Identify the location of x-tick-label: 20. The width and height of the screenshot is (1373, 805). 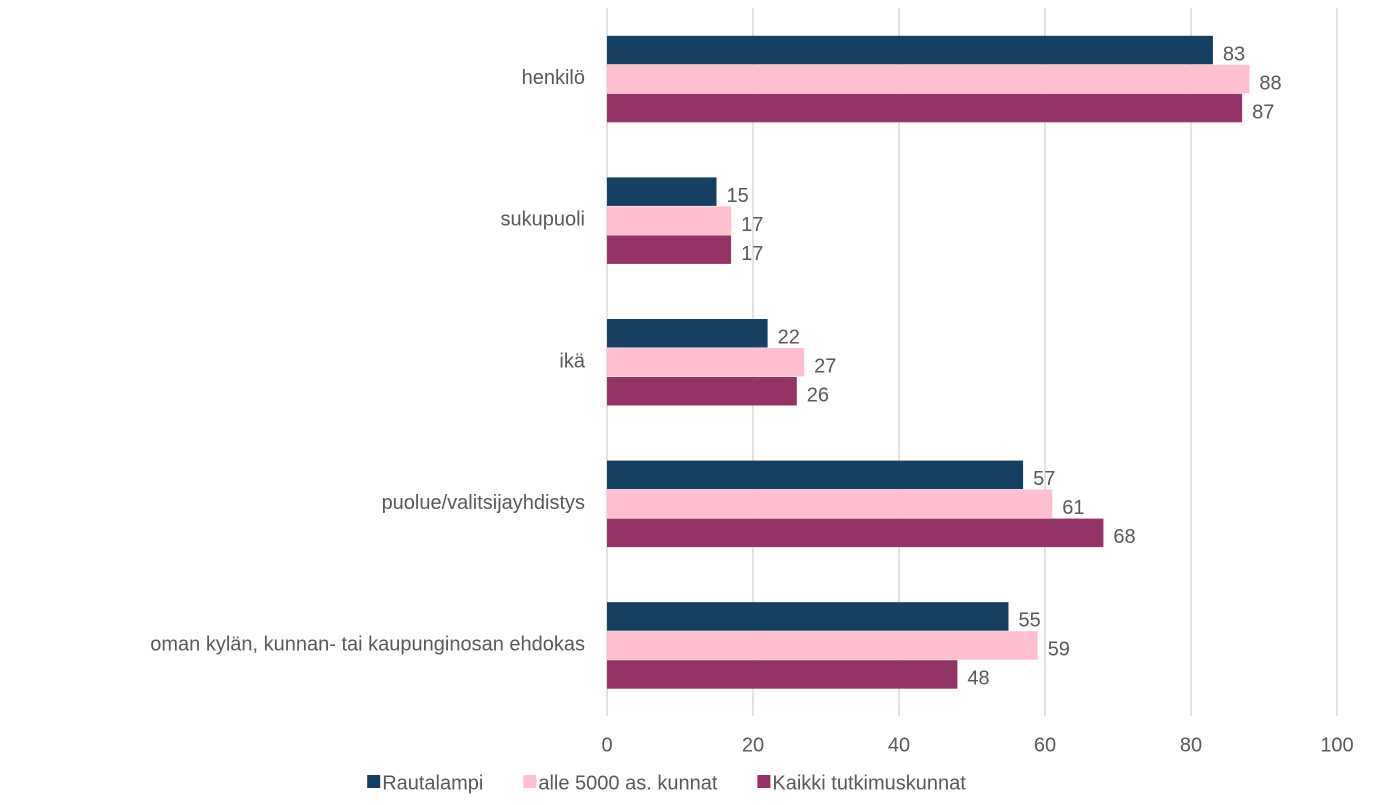
(753, 745).